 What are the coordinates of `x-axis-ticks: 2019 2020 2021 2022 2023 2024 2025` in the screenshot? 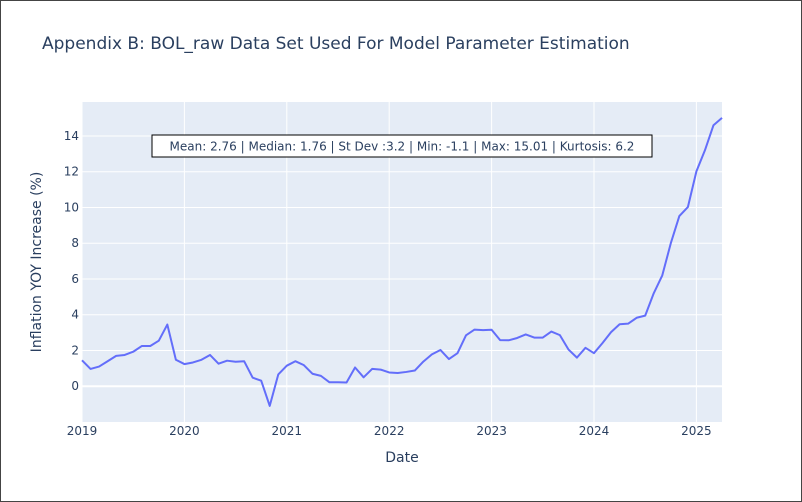 It's located at (389, 431).